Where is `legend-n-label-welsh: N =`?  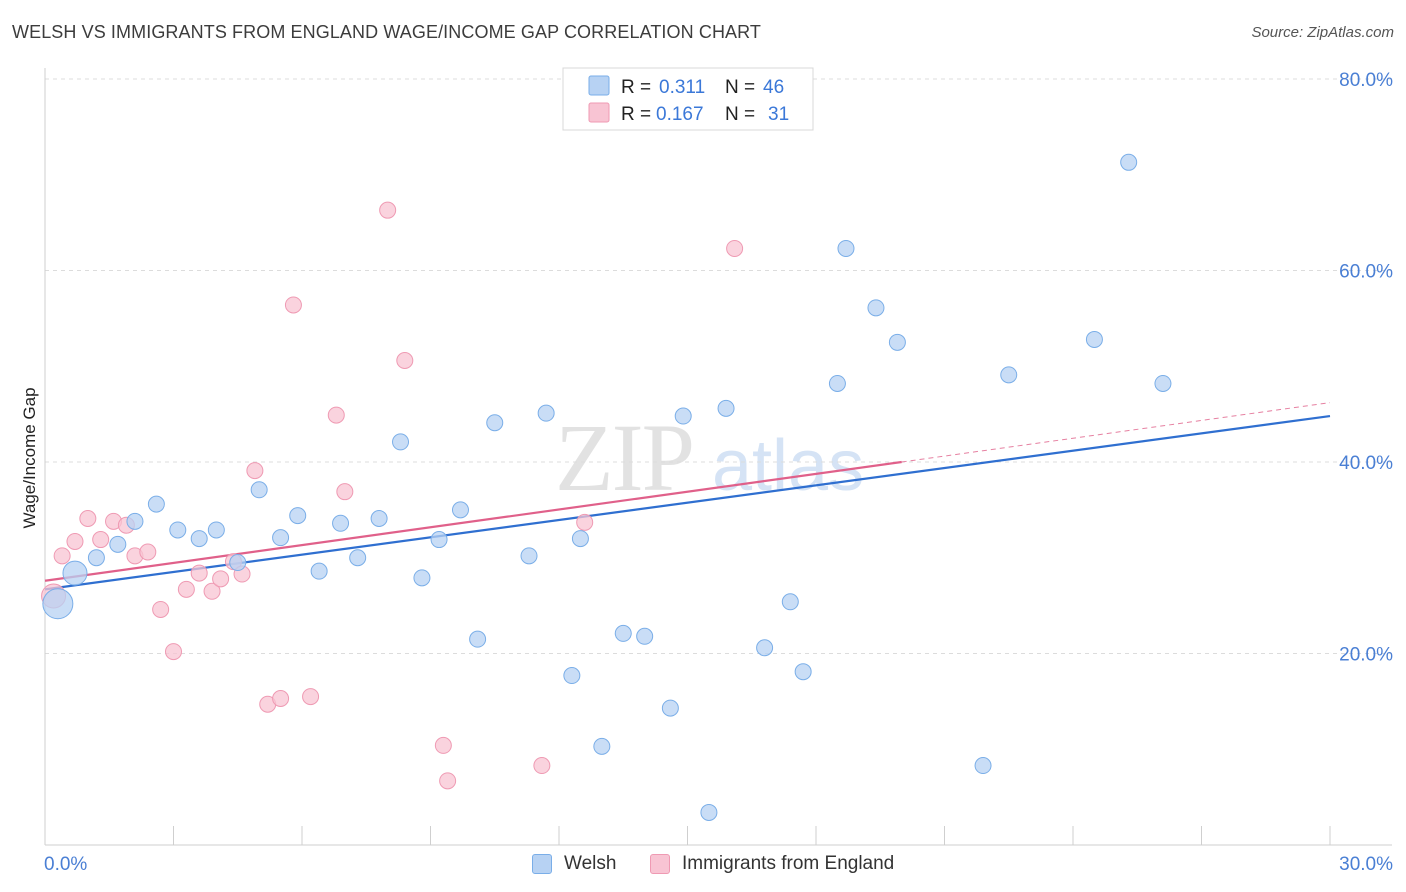 legend-n-label-welsh: N = is located at coordinates (740, 87).